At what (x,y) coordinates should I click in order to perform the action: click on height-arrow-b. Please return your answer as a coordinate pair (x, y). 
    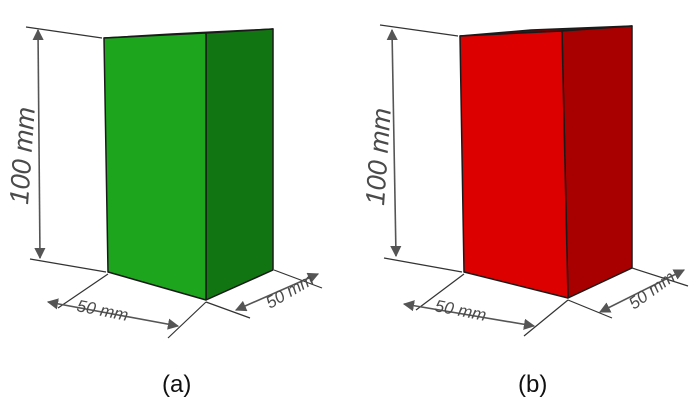
    Looking at the image, I should click on (394, 143).